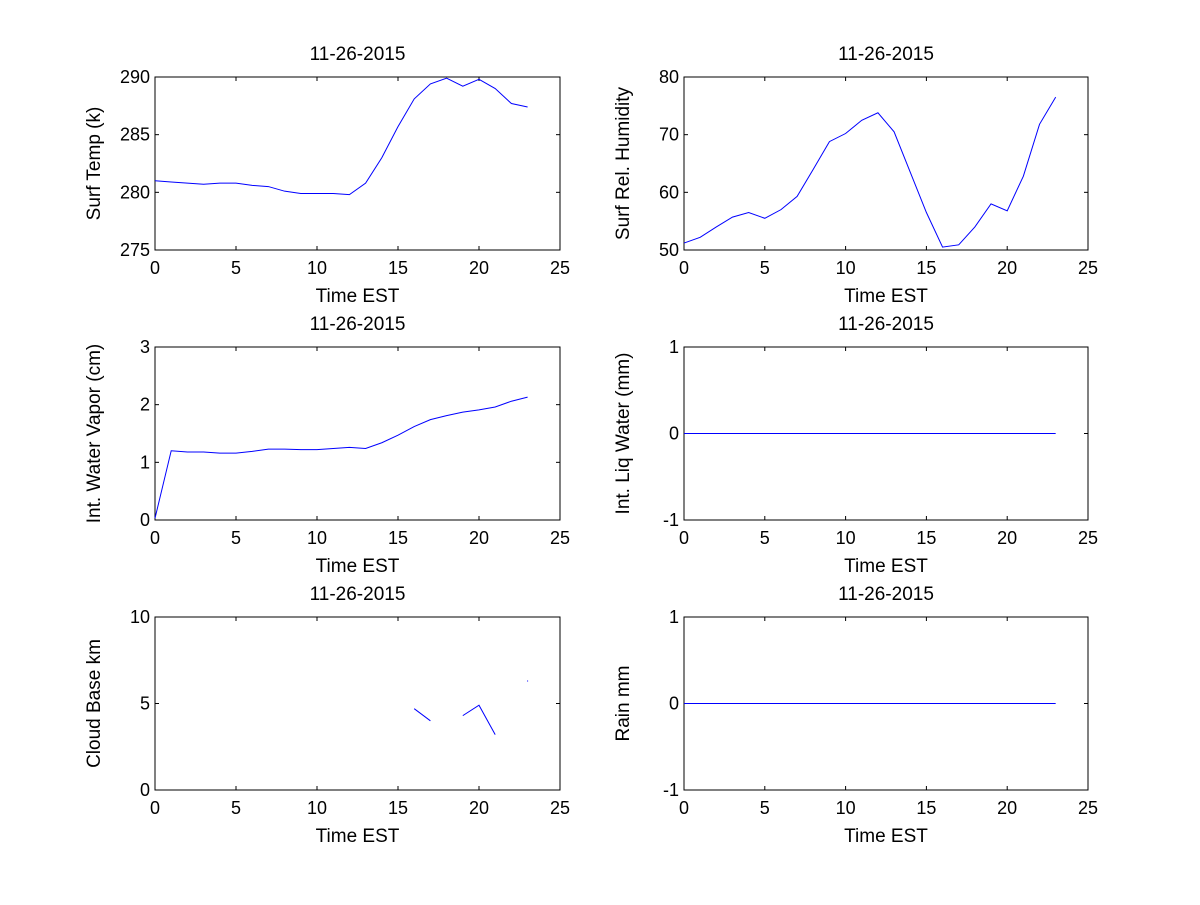 The height and width of the screenshot is (905, 1200). I want to click on y-axis-label: Rain mm, so click(623, 703).